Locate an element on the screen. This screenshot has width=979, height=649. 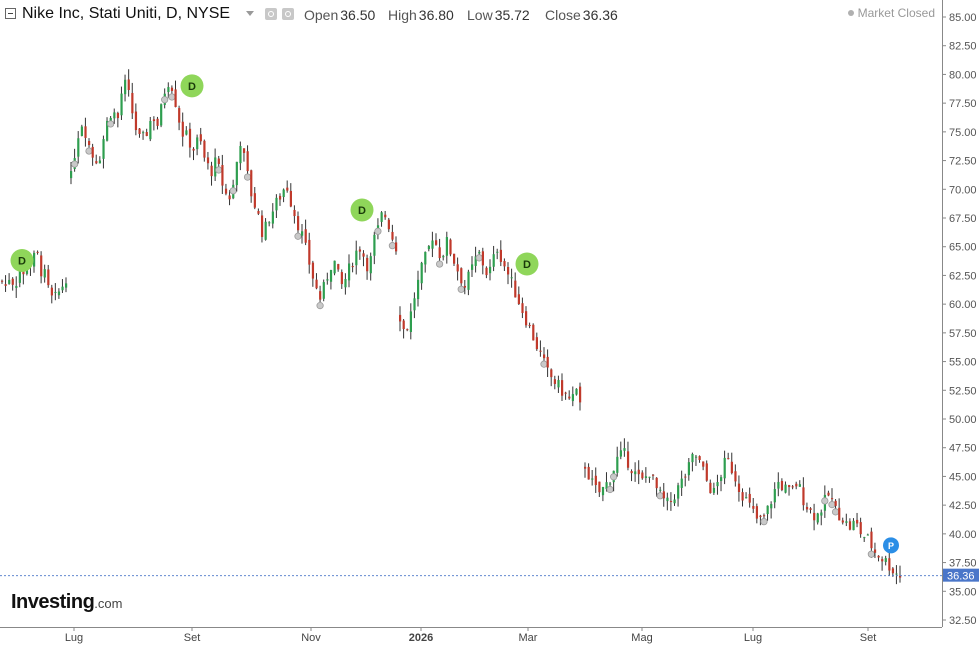
collapse-icon is located at coordinates (10, 13).